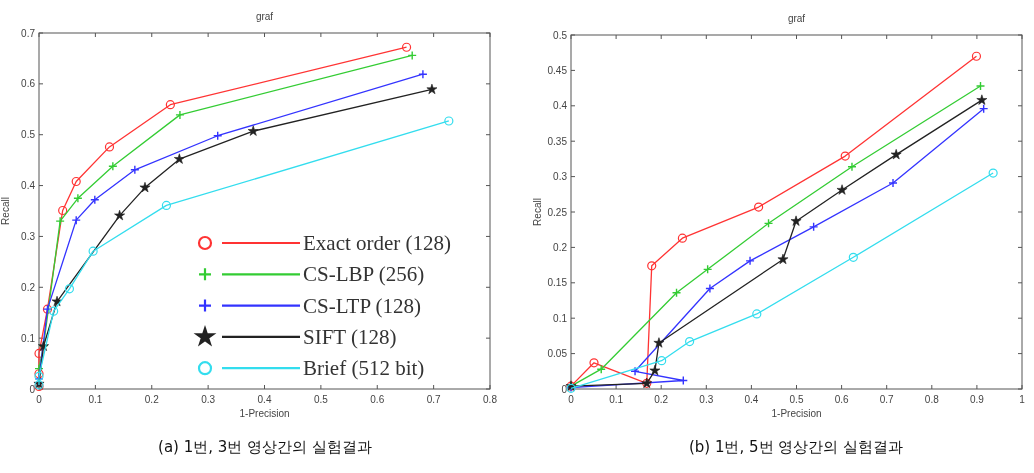 This screenshot has width=1034, height=473. What do you see at coordinates (364, 368) in the screenshot?
I see `legend-label: Brief (512 bit)` at bounding box center [364, 368].